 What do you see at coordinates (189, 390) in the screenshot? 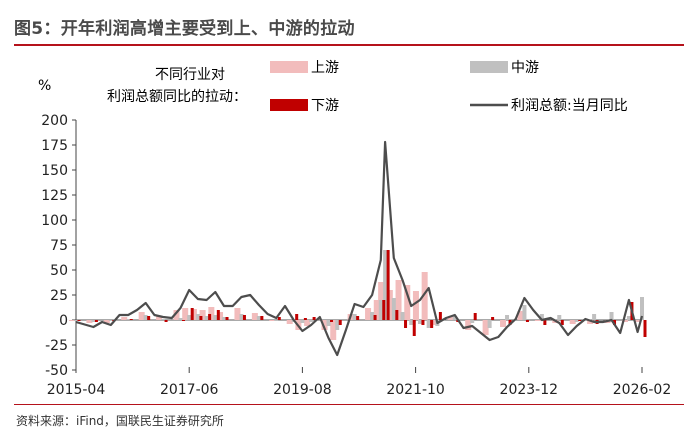
I see `x-tick-label: 2017-06` at bounding box center [189, 390].